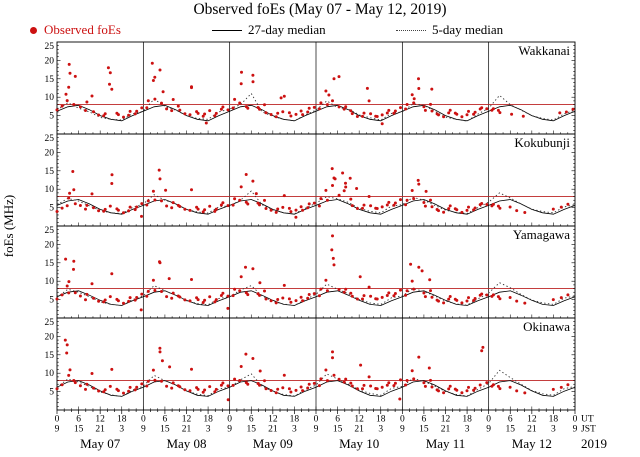 The width and height of the screenshot is (640, 457). I want to click on jst-axis-label: JST, so click(588, 430).